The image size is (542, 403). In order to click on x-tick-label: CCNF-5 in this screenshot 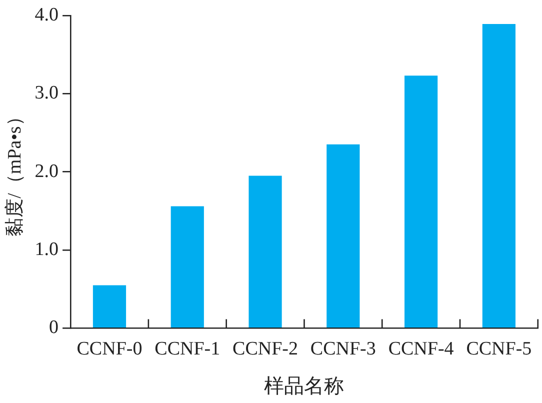, I will do `click(499, 349)`.